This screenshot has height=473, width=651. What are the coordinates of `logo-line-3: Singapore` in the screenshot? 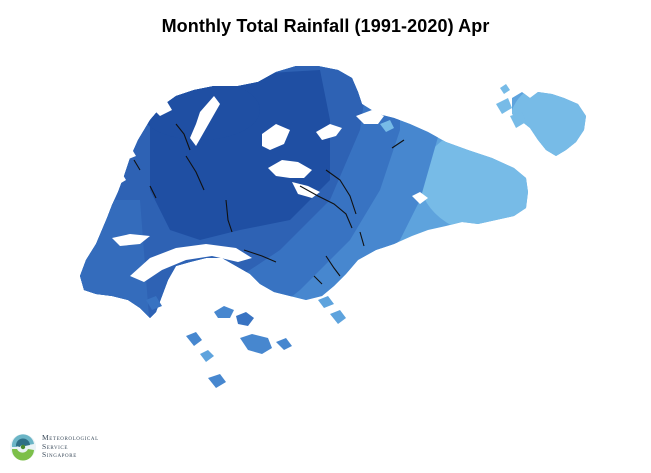 It's located at (59, 454).